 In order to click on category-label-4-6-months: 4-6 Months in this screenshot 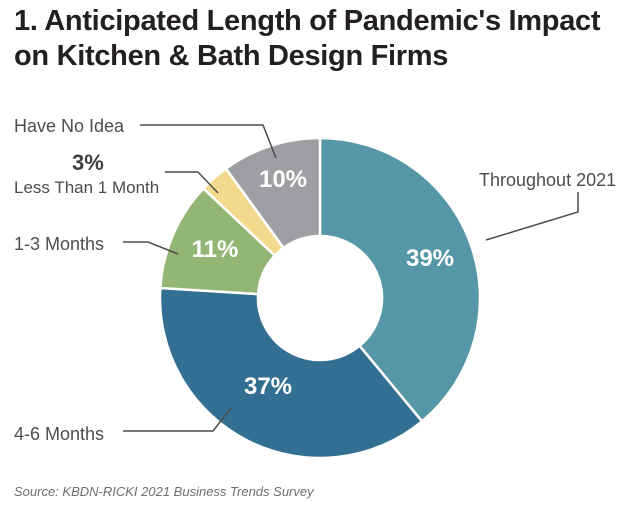, I will do `click(59, 434)`.